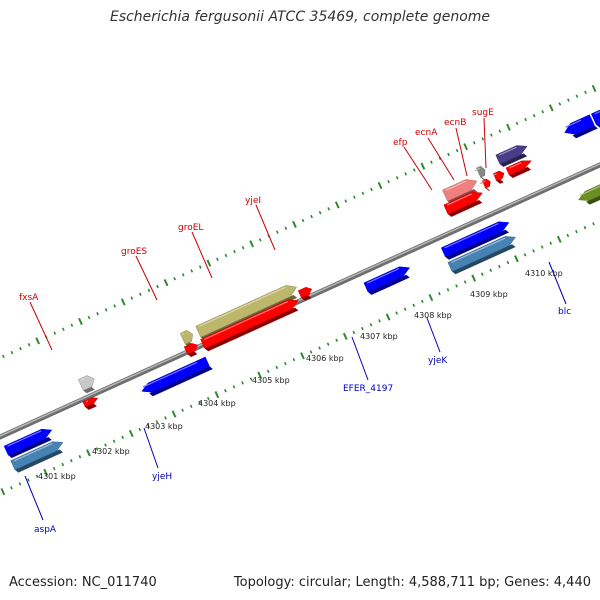 The height and width of the screenshot is (600, 600). Describe the element at coordinates (24, 438) in the screenshot. I see `gene-aspA-blue-highlight` at that location.